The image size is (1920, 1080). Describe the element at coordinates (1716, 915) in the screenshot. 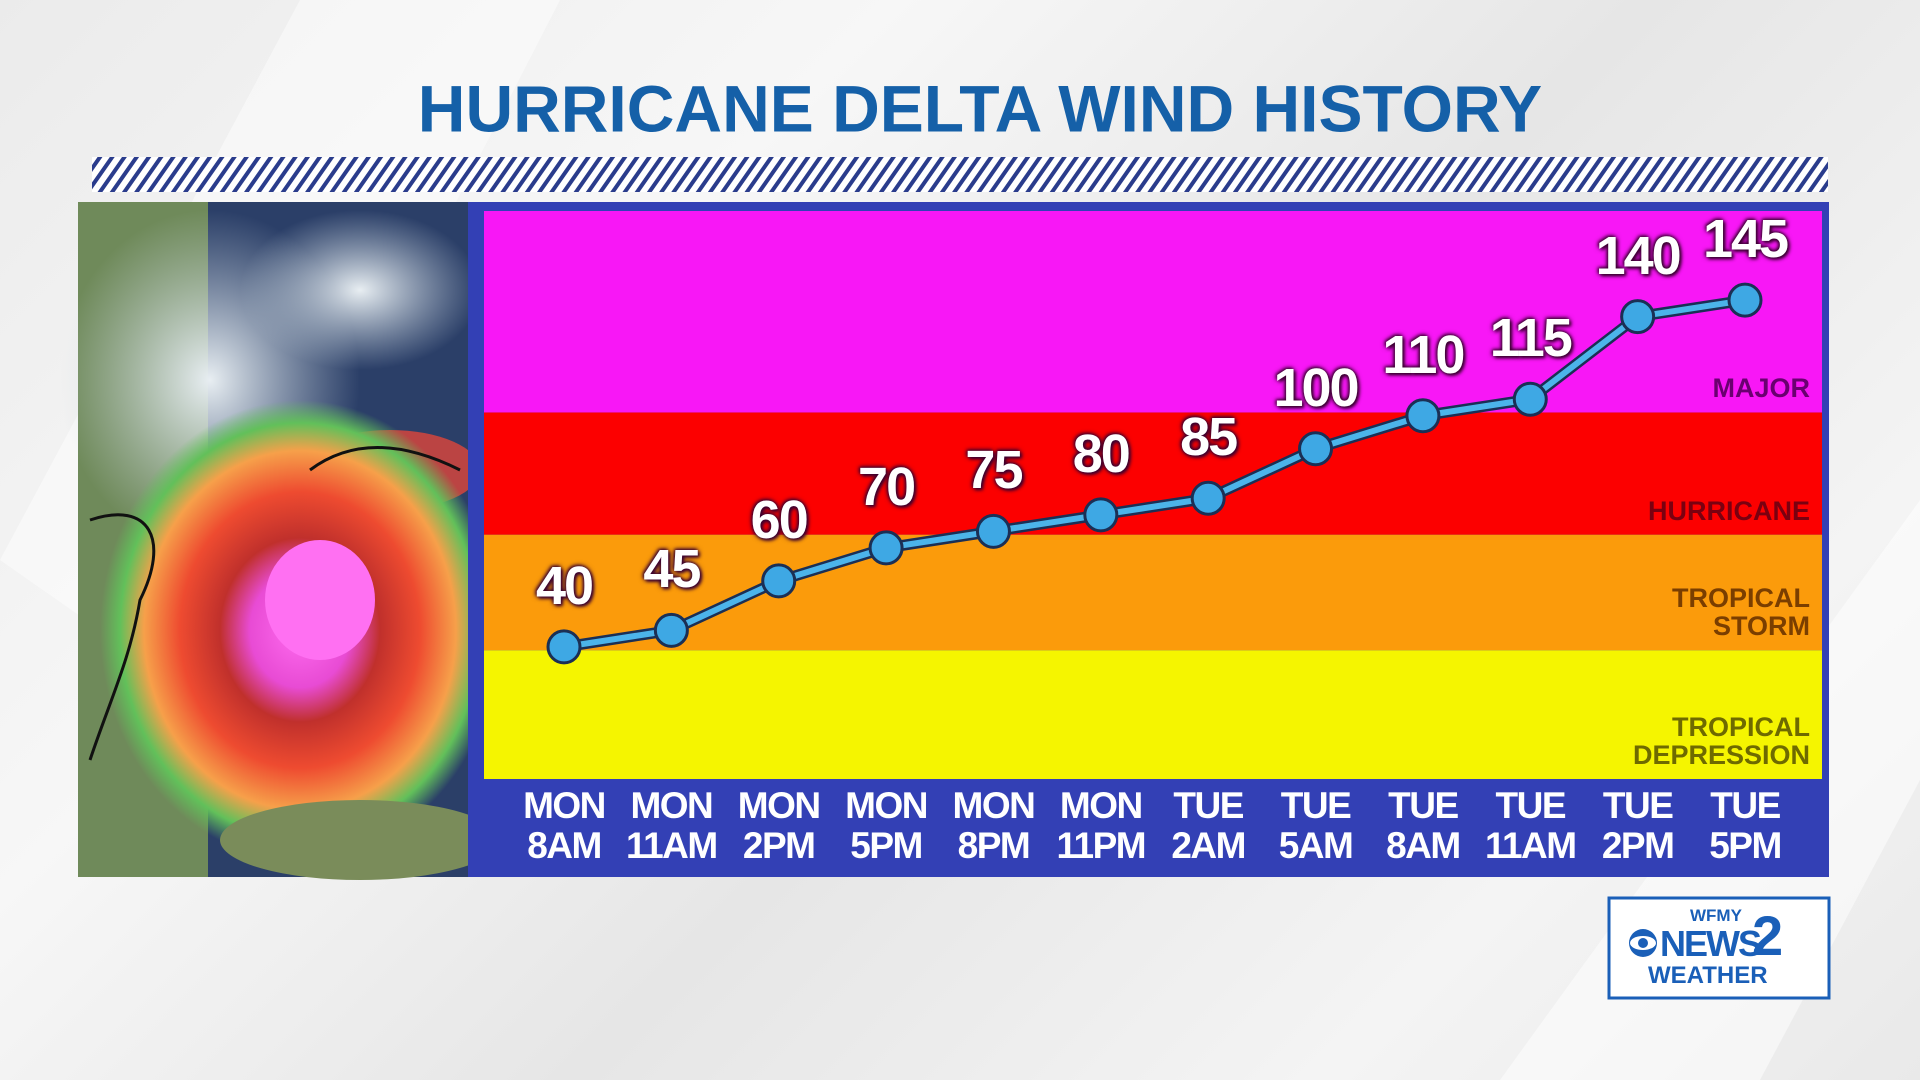

I see `logo-station: WFMY` at that location.